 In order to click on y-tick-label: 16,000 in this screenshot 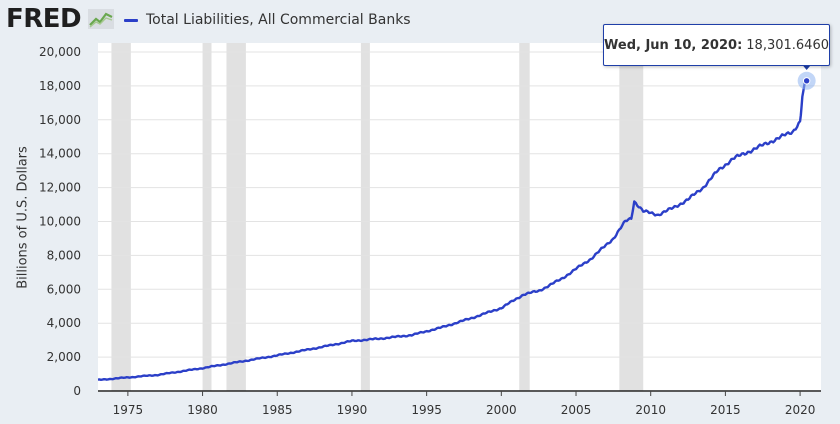, I will do `click(60, 120)`.